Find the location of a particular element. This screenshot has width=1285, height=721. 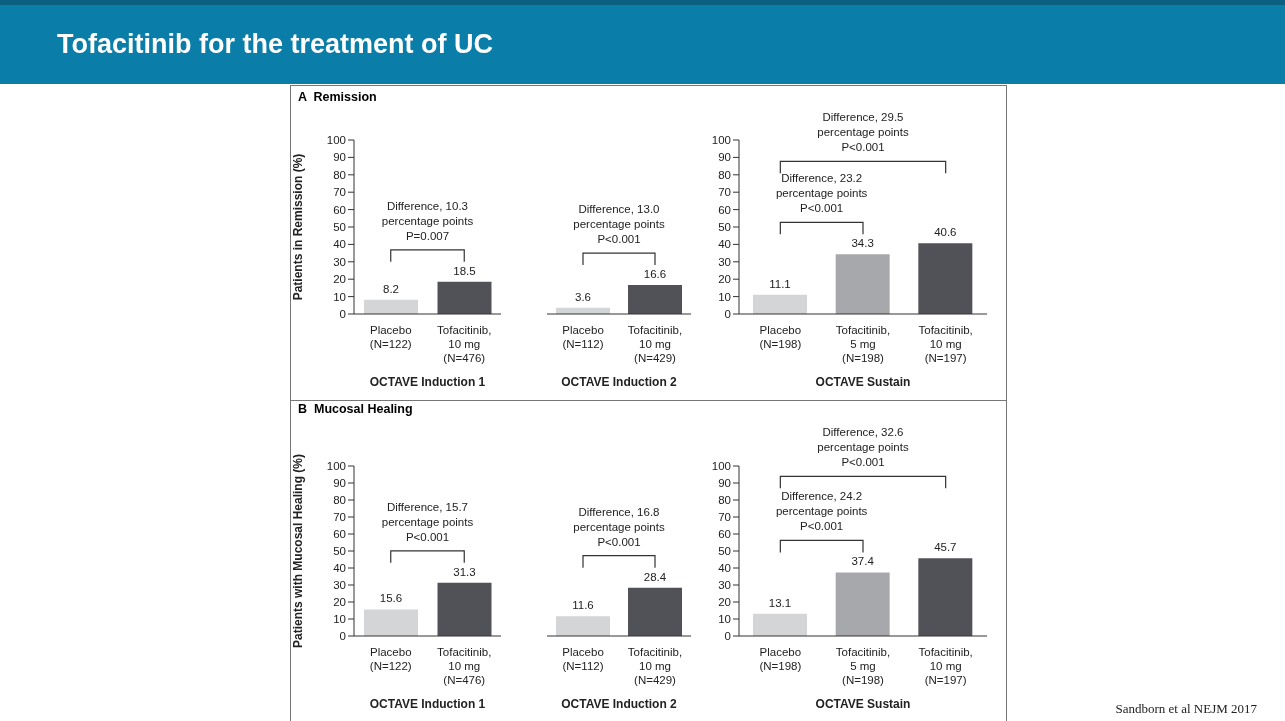

data-label: 40.6 is located at coordinates (945, 232).